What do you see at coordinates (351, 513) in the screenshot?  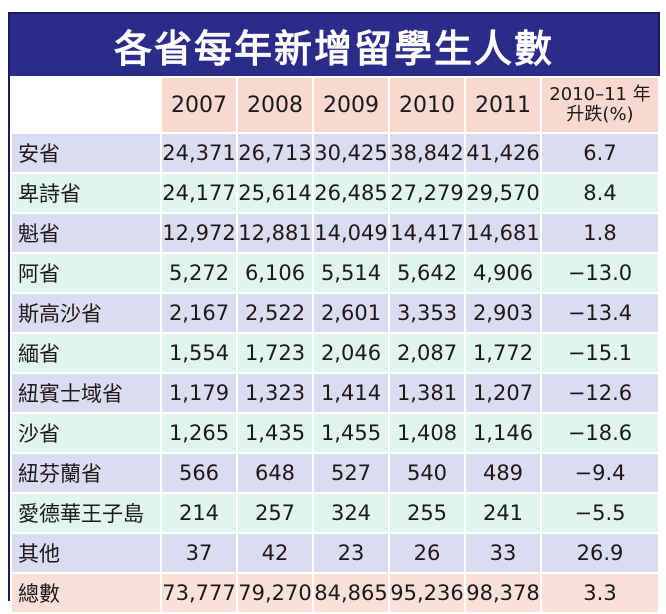 I see `value-cell: 324` at bounding box center [351, 513].